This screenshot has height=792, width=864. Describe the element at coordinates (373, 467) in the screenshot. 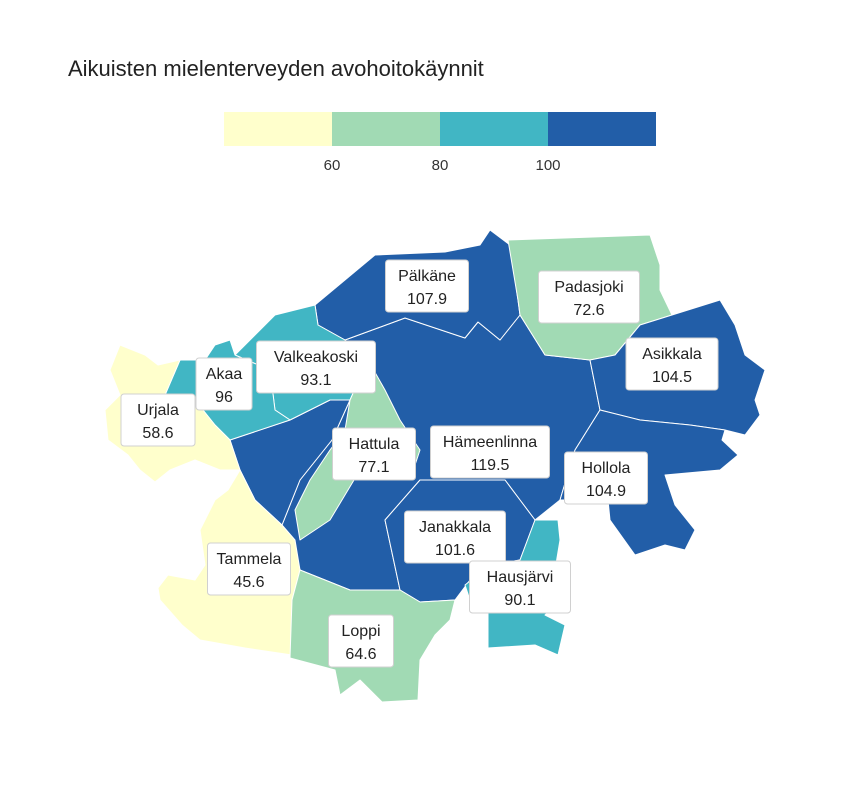

I see `label-value-hattula: 77.1` at that location.